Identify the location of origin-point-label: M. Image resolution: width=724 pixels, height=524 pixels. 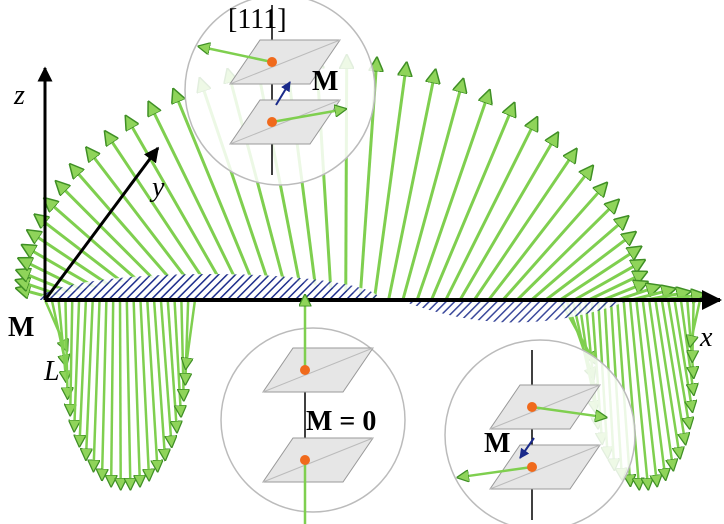
(21, 327).